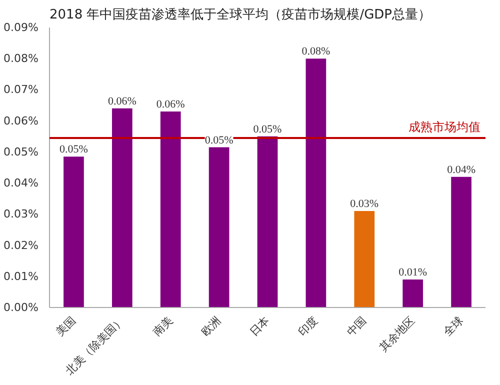  I want to click on data-label: 0.04%, so click(461, 170).